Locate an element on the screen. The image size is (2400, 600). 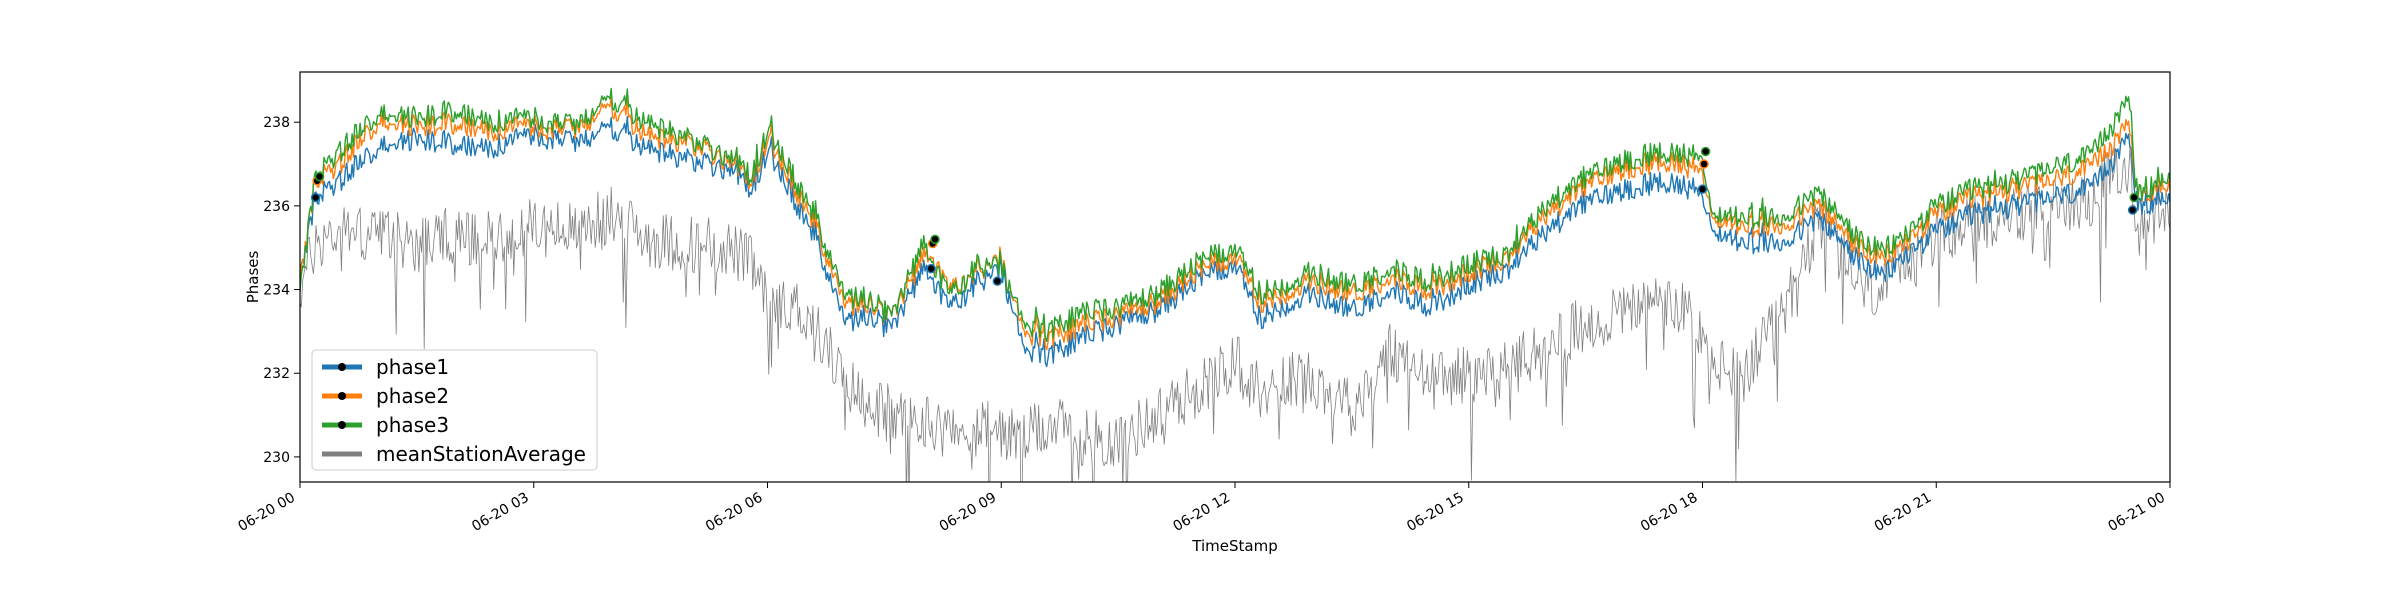
legend-marker-phase3 is located at coordinates (342, 425).